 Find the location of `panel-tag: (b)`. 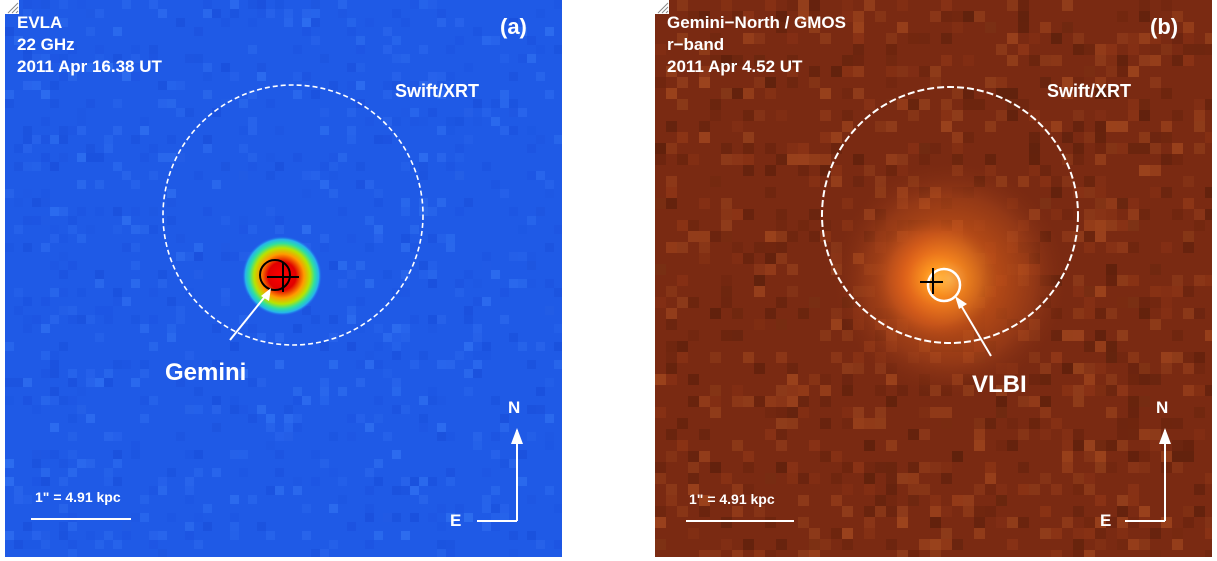

panel-tag: (b) is located at coordinates (1164, 26).